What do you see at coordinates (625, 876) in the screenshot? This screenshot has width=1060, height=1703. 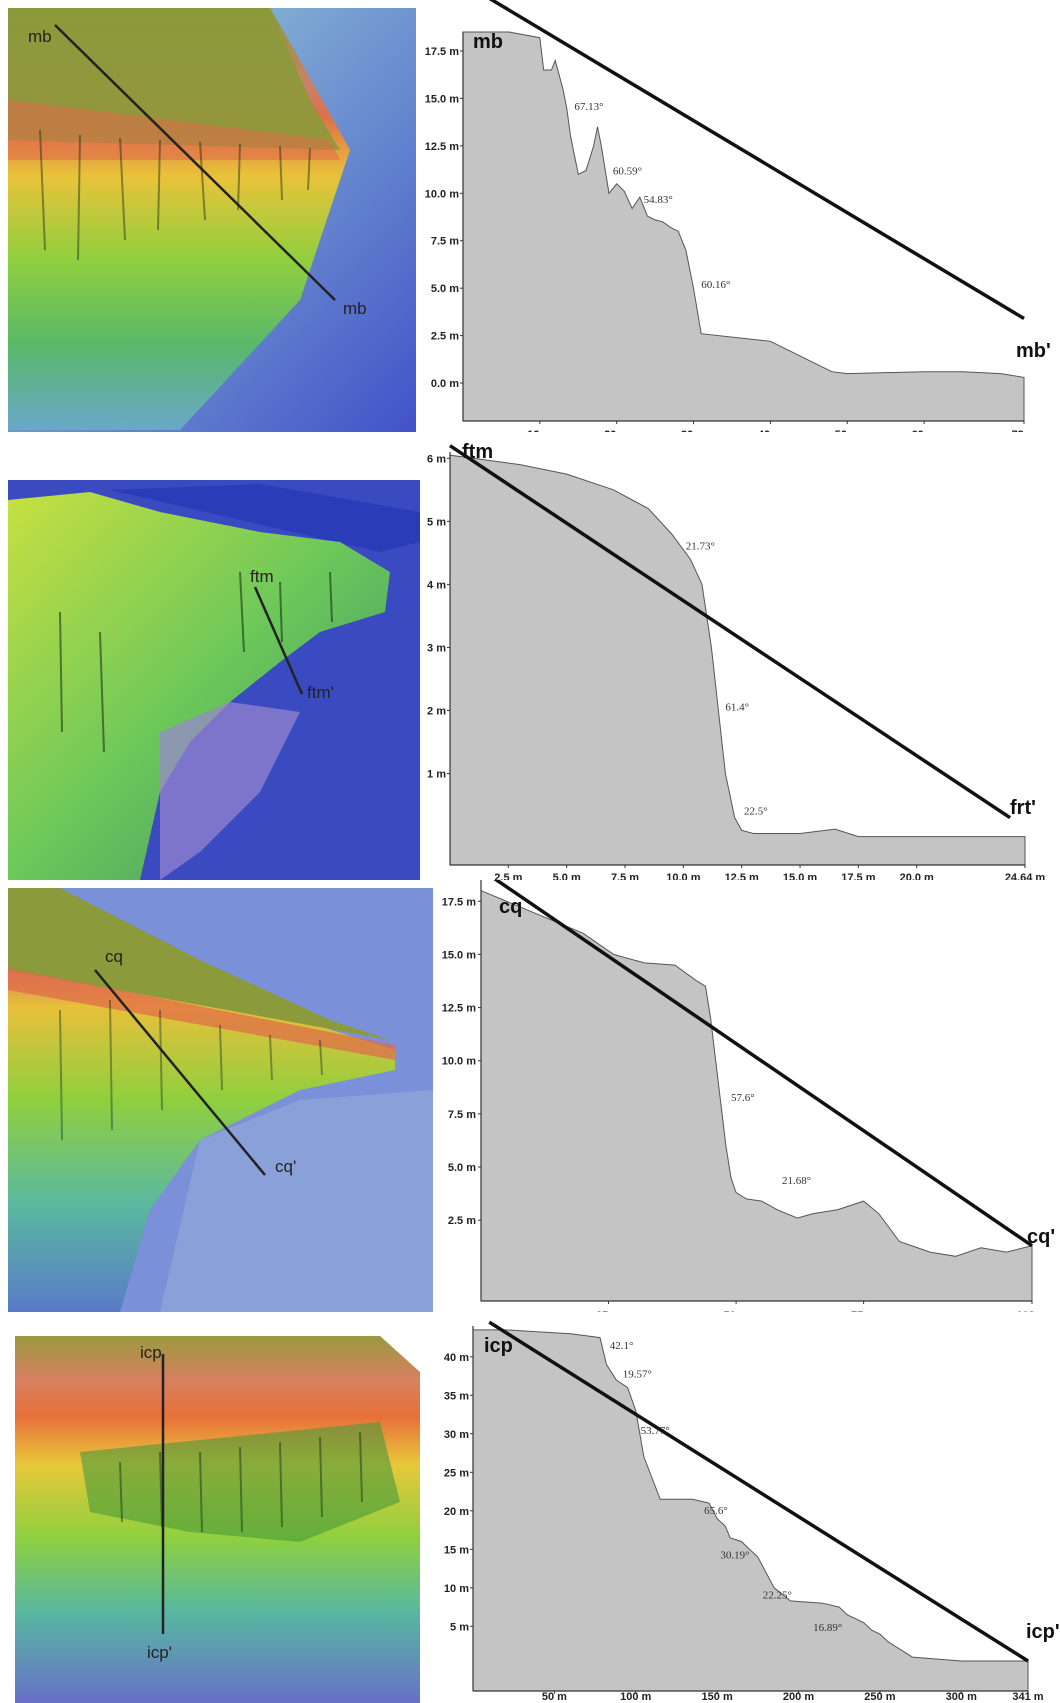 I see `x-tick-label-ftm: 7.5 m` at bounding box center [625, 876].